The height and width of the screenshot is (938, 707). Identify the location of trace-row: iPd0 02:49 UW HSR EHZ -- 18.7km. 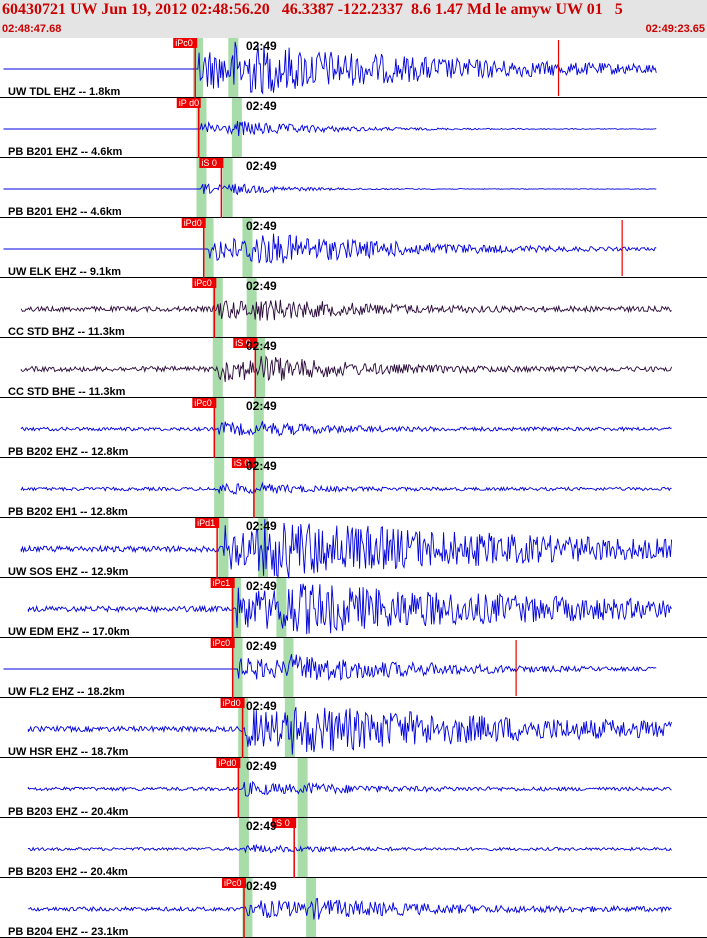
(353, 728).